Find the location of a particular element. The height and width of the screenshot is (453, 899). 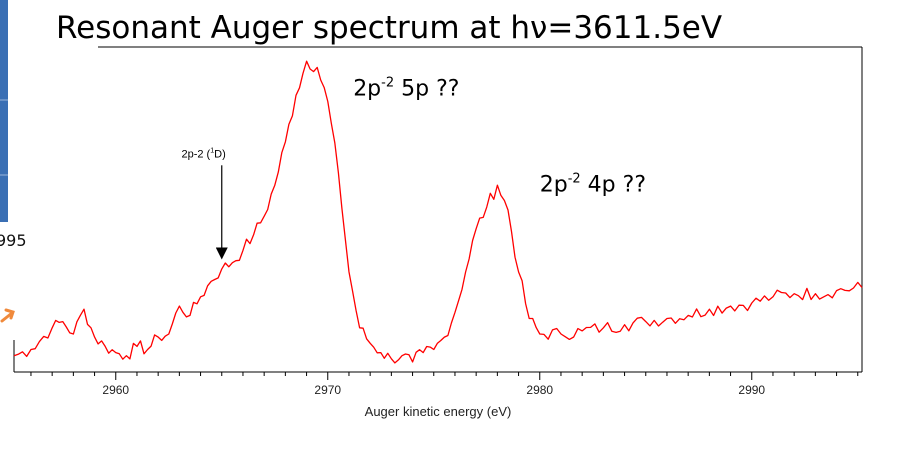

x-axis-tick-labels: 2960 2970 2980 2990 is located at coordinates (433, 390).